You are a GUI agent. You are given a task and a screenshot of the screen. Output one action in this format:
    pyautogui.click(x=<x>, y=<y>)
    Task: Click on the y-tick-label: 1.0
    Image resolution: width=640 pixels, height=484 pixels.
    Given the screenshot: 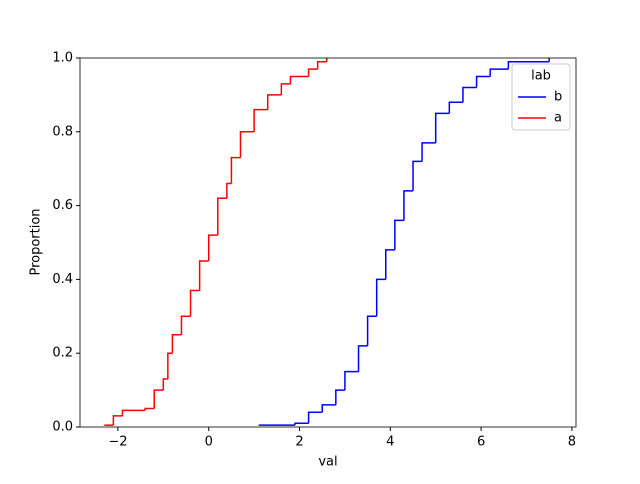 What is the action you would take?
    pyautogui.click(x=62, y=58)
    